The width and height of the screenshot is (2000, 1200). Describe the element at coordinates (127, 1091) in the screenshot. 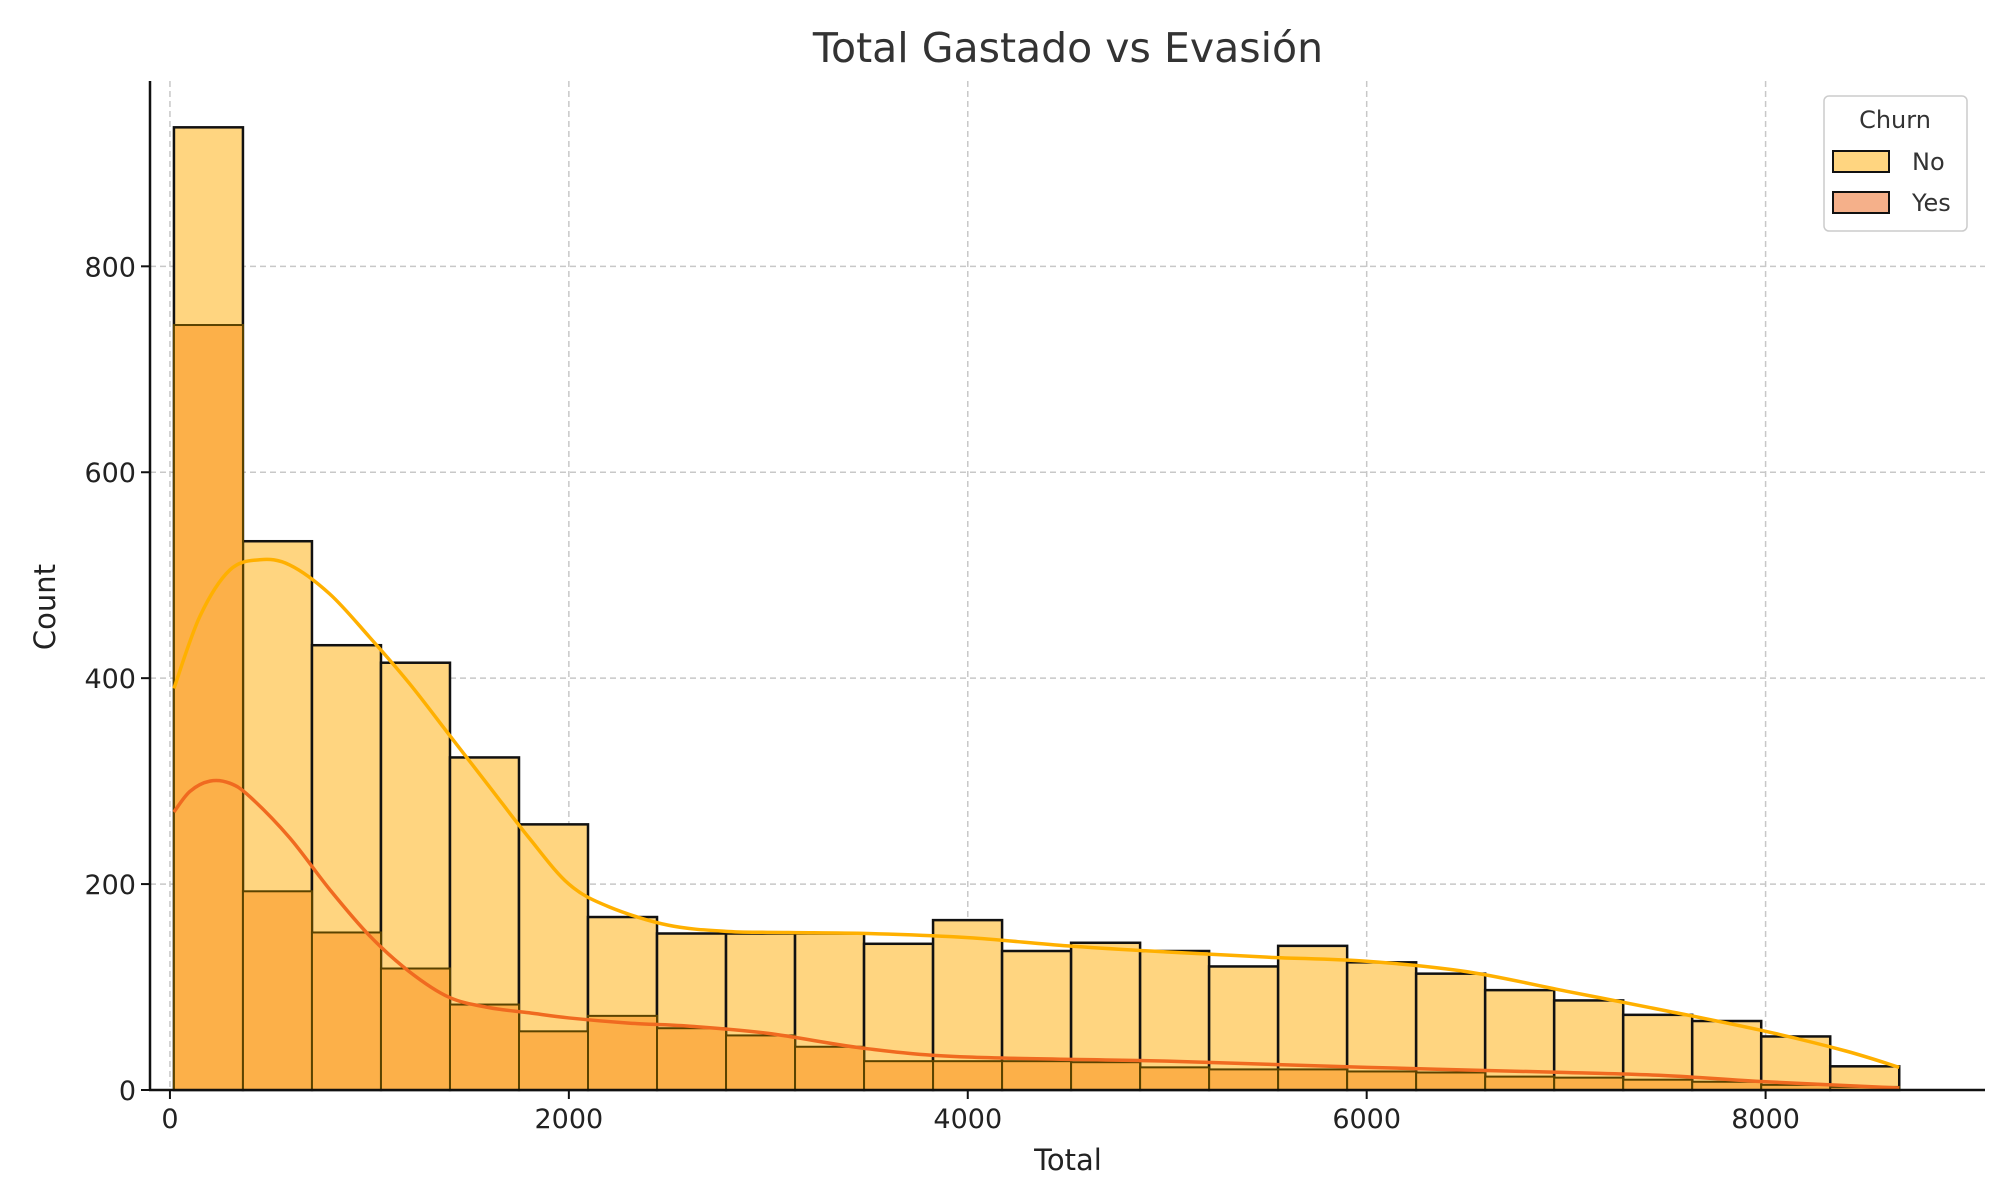

I see `y-tick-label-0: 0` at that location.